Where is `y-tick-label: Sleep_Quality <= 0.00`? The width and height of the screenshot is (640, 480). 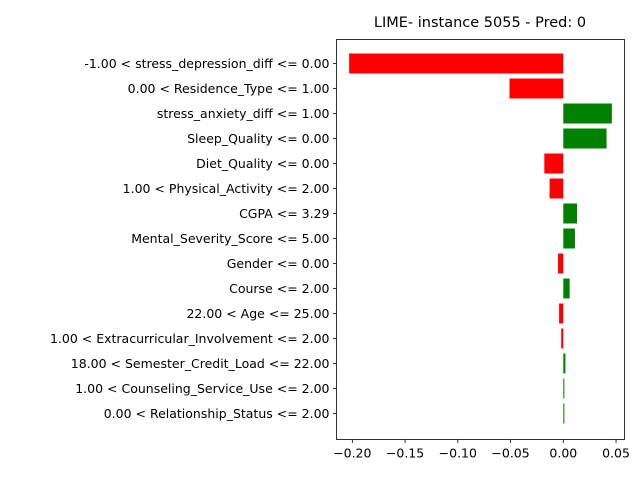
y-tick-label: Sleep_Quality <= 0.00 is located at coordinates (258, 138).